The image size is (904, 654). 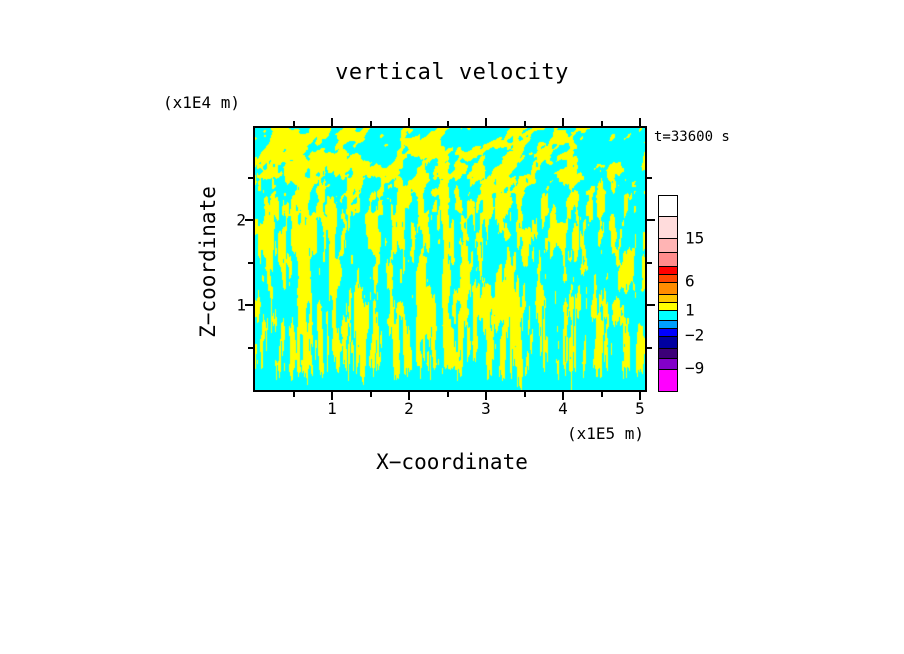 I want to click on colorbar, so click(x=668, y=293).